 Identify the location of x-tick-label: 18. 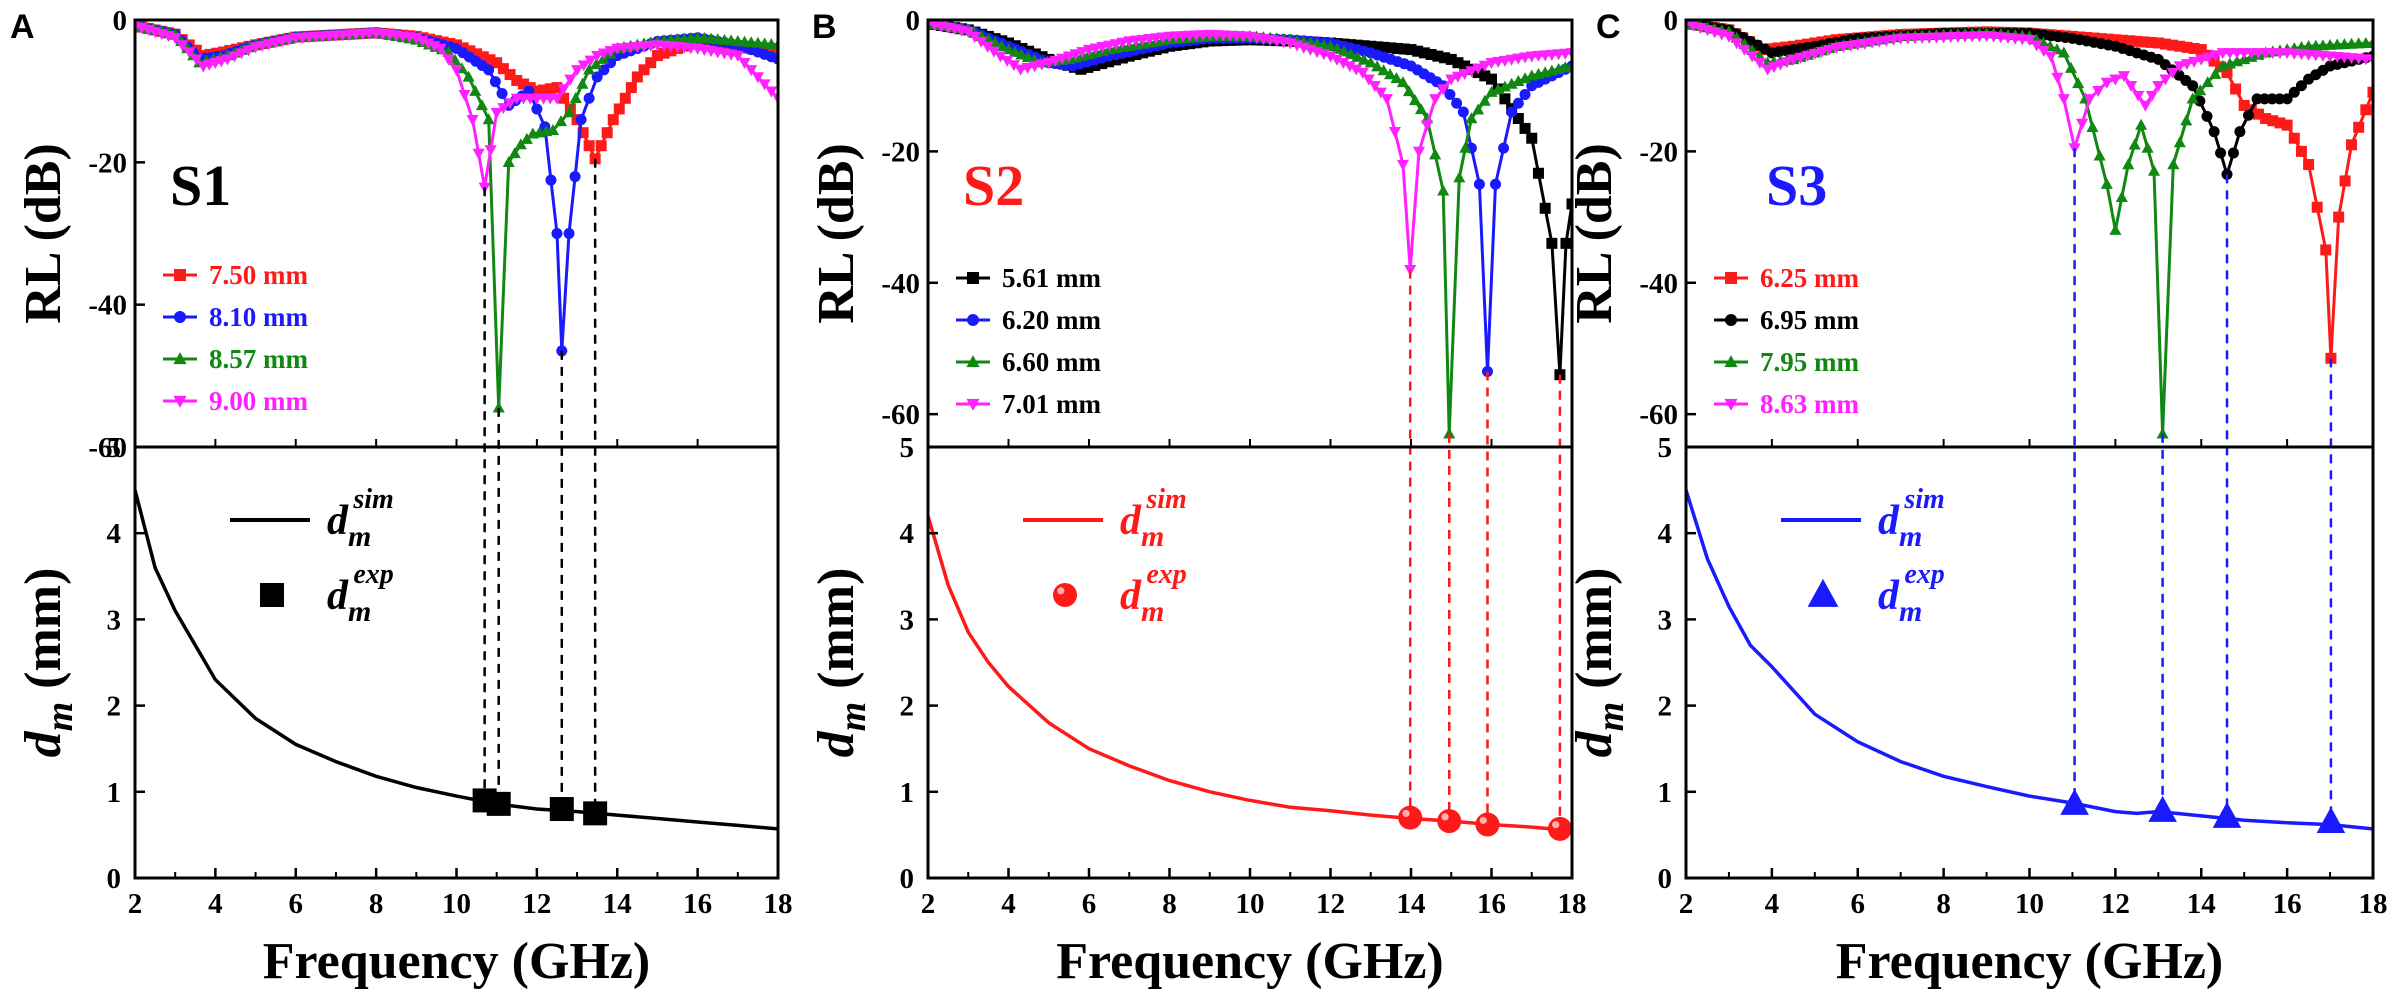
(1572, 904).